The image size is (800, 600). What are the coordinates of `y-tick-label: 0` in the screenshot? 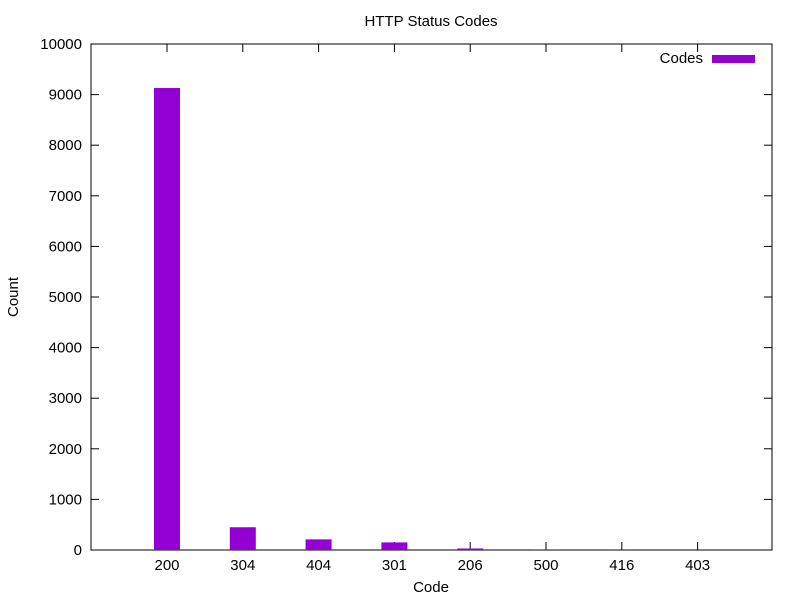 It's located at (78, 550).